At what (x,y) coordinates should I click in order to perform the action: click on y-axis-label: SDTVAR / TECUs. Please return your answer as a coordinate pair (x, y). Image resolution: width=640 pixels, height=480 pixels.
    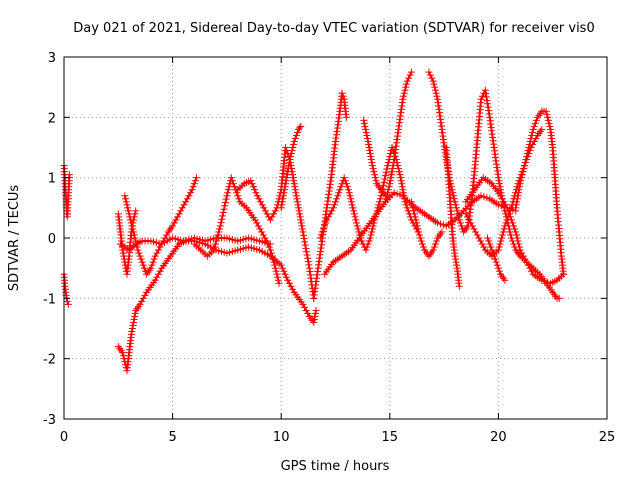
    Looking at the image, I should click on (14, 238).